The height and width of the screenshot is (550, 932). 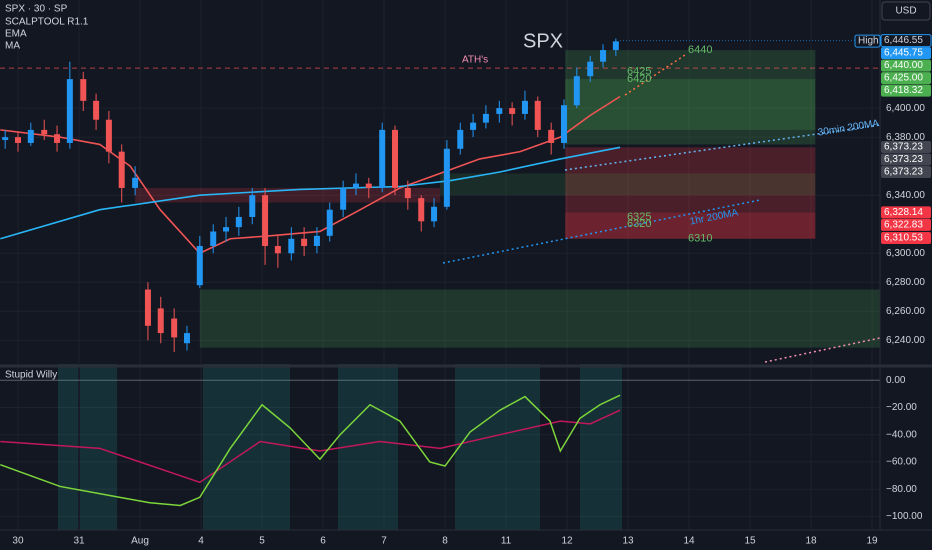 What do you see at coordinates (901, 434) in the screenshot?
I see `osc-tick-label: −40.00` at bounding box center [901, 434].